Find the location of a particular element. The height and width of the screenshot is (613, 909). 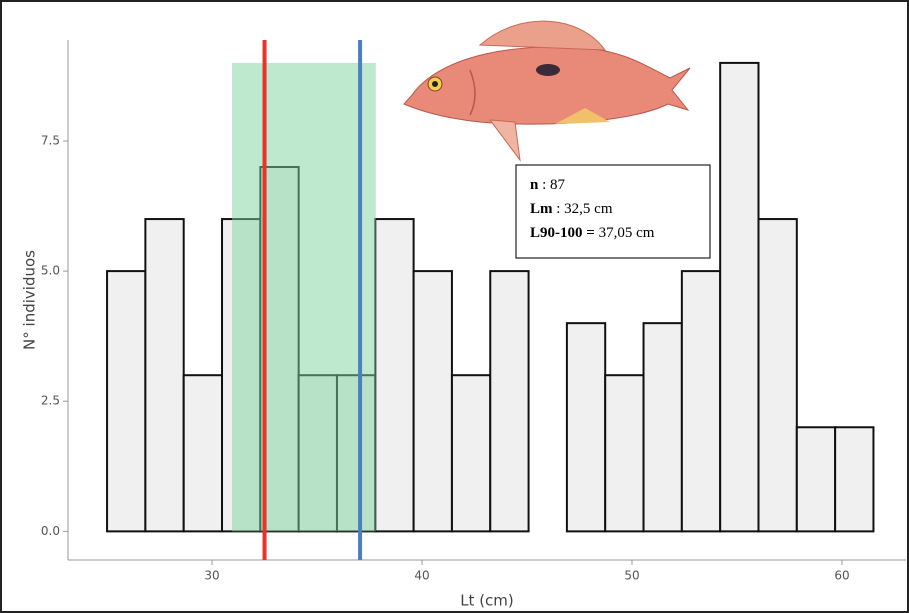

y-axis-label: N° individuos is located at coordinates (30, 300).